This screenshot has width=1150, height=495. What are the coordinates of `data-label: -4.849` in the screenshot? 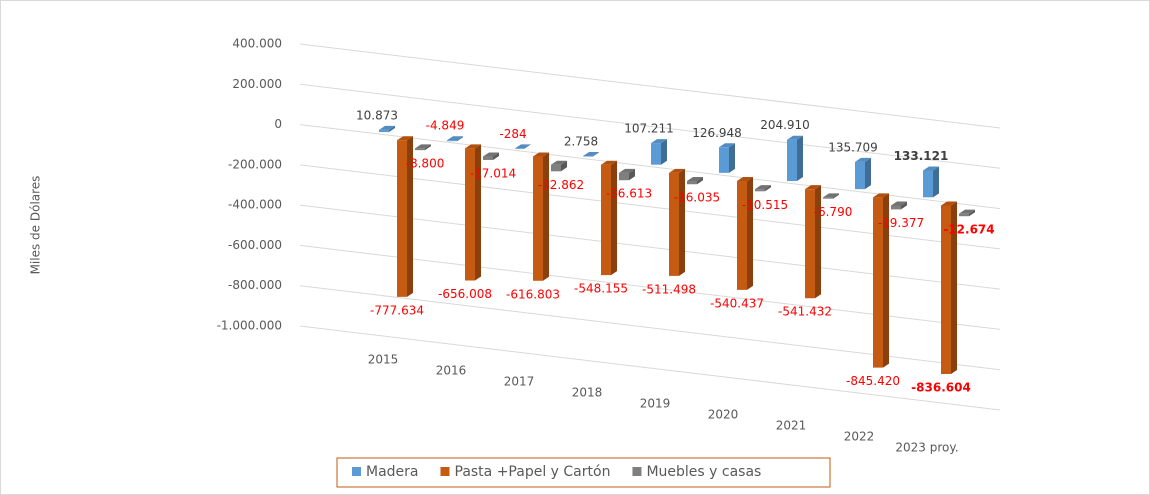 It's located at (445, 126).